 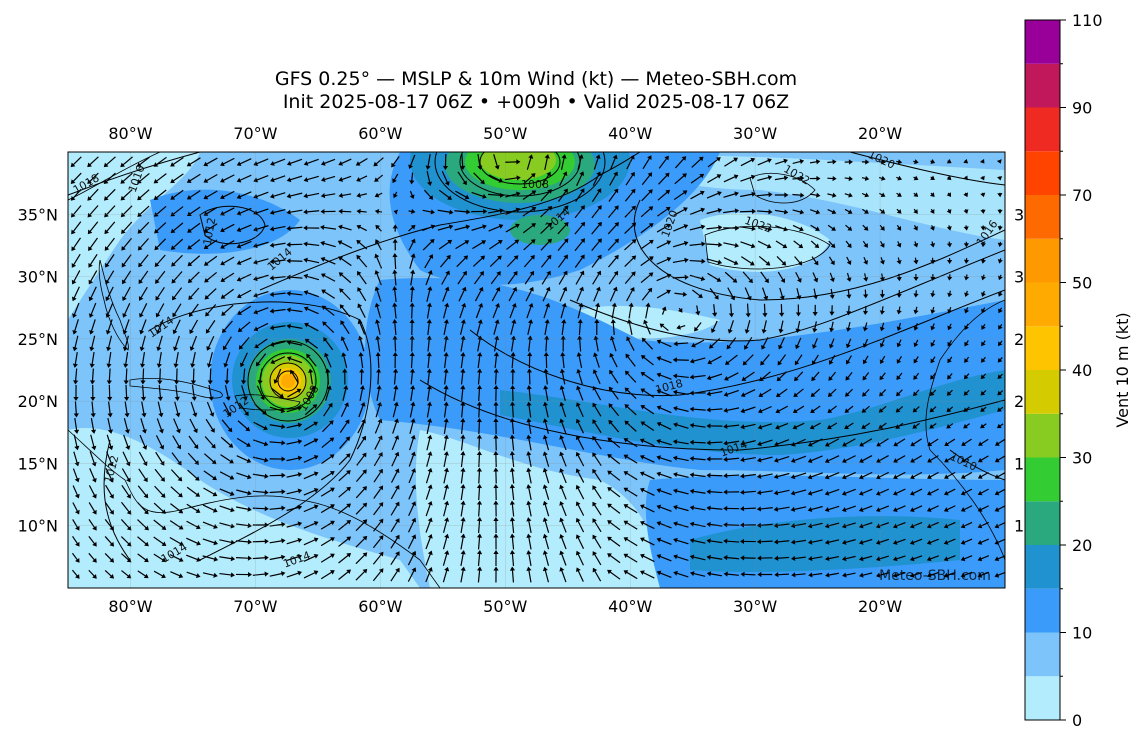 What do you see at coordinates (380, 606) in the screenshot?
I see `lon-tick-label: 60°W` at bounding box center [380, 606].